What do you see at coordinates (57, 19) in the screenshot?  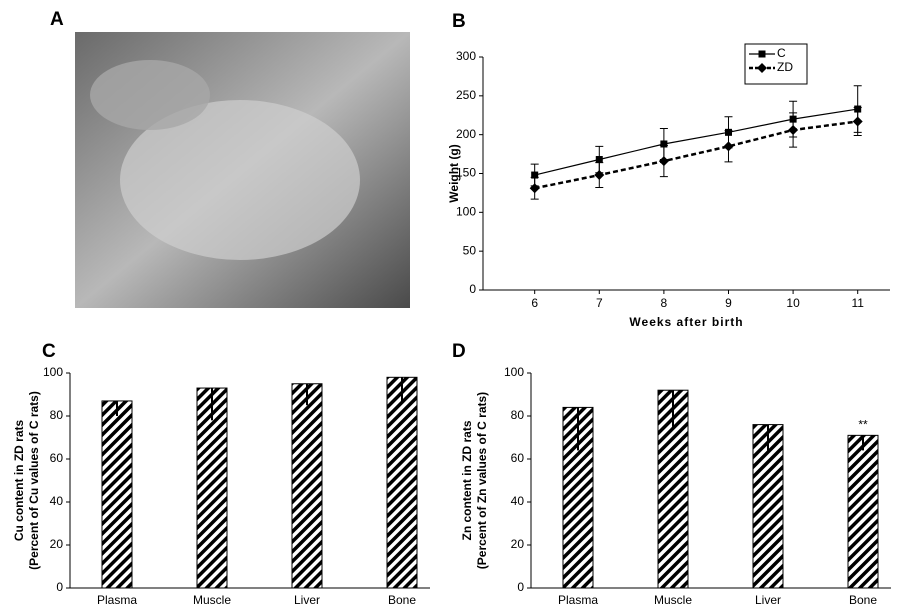 I see `panel-label: A` at bounding box center [57, 19].